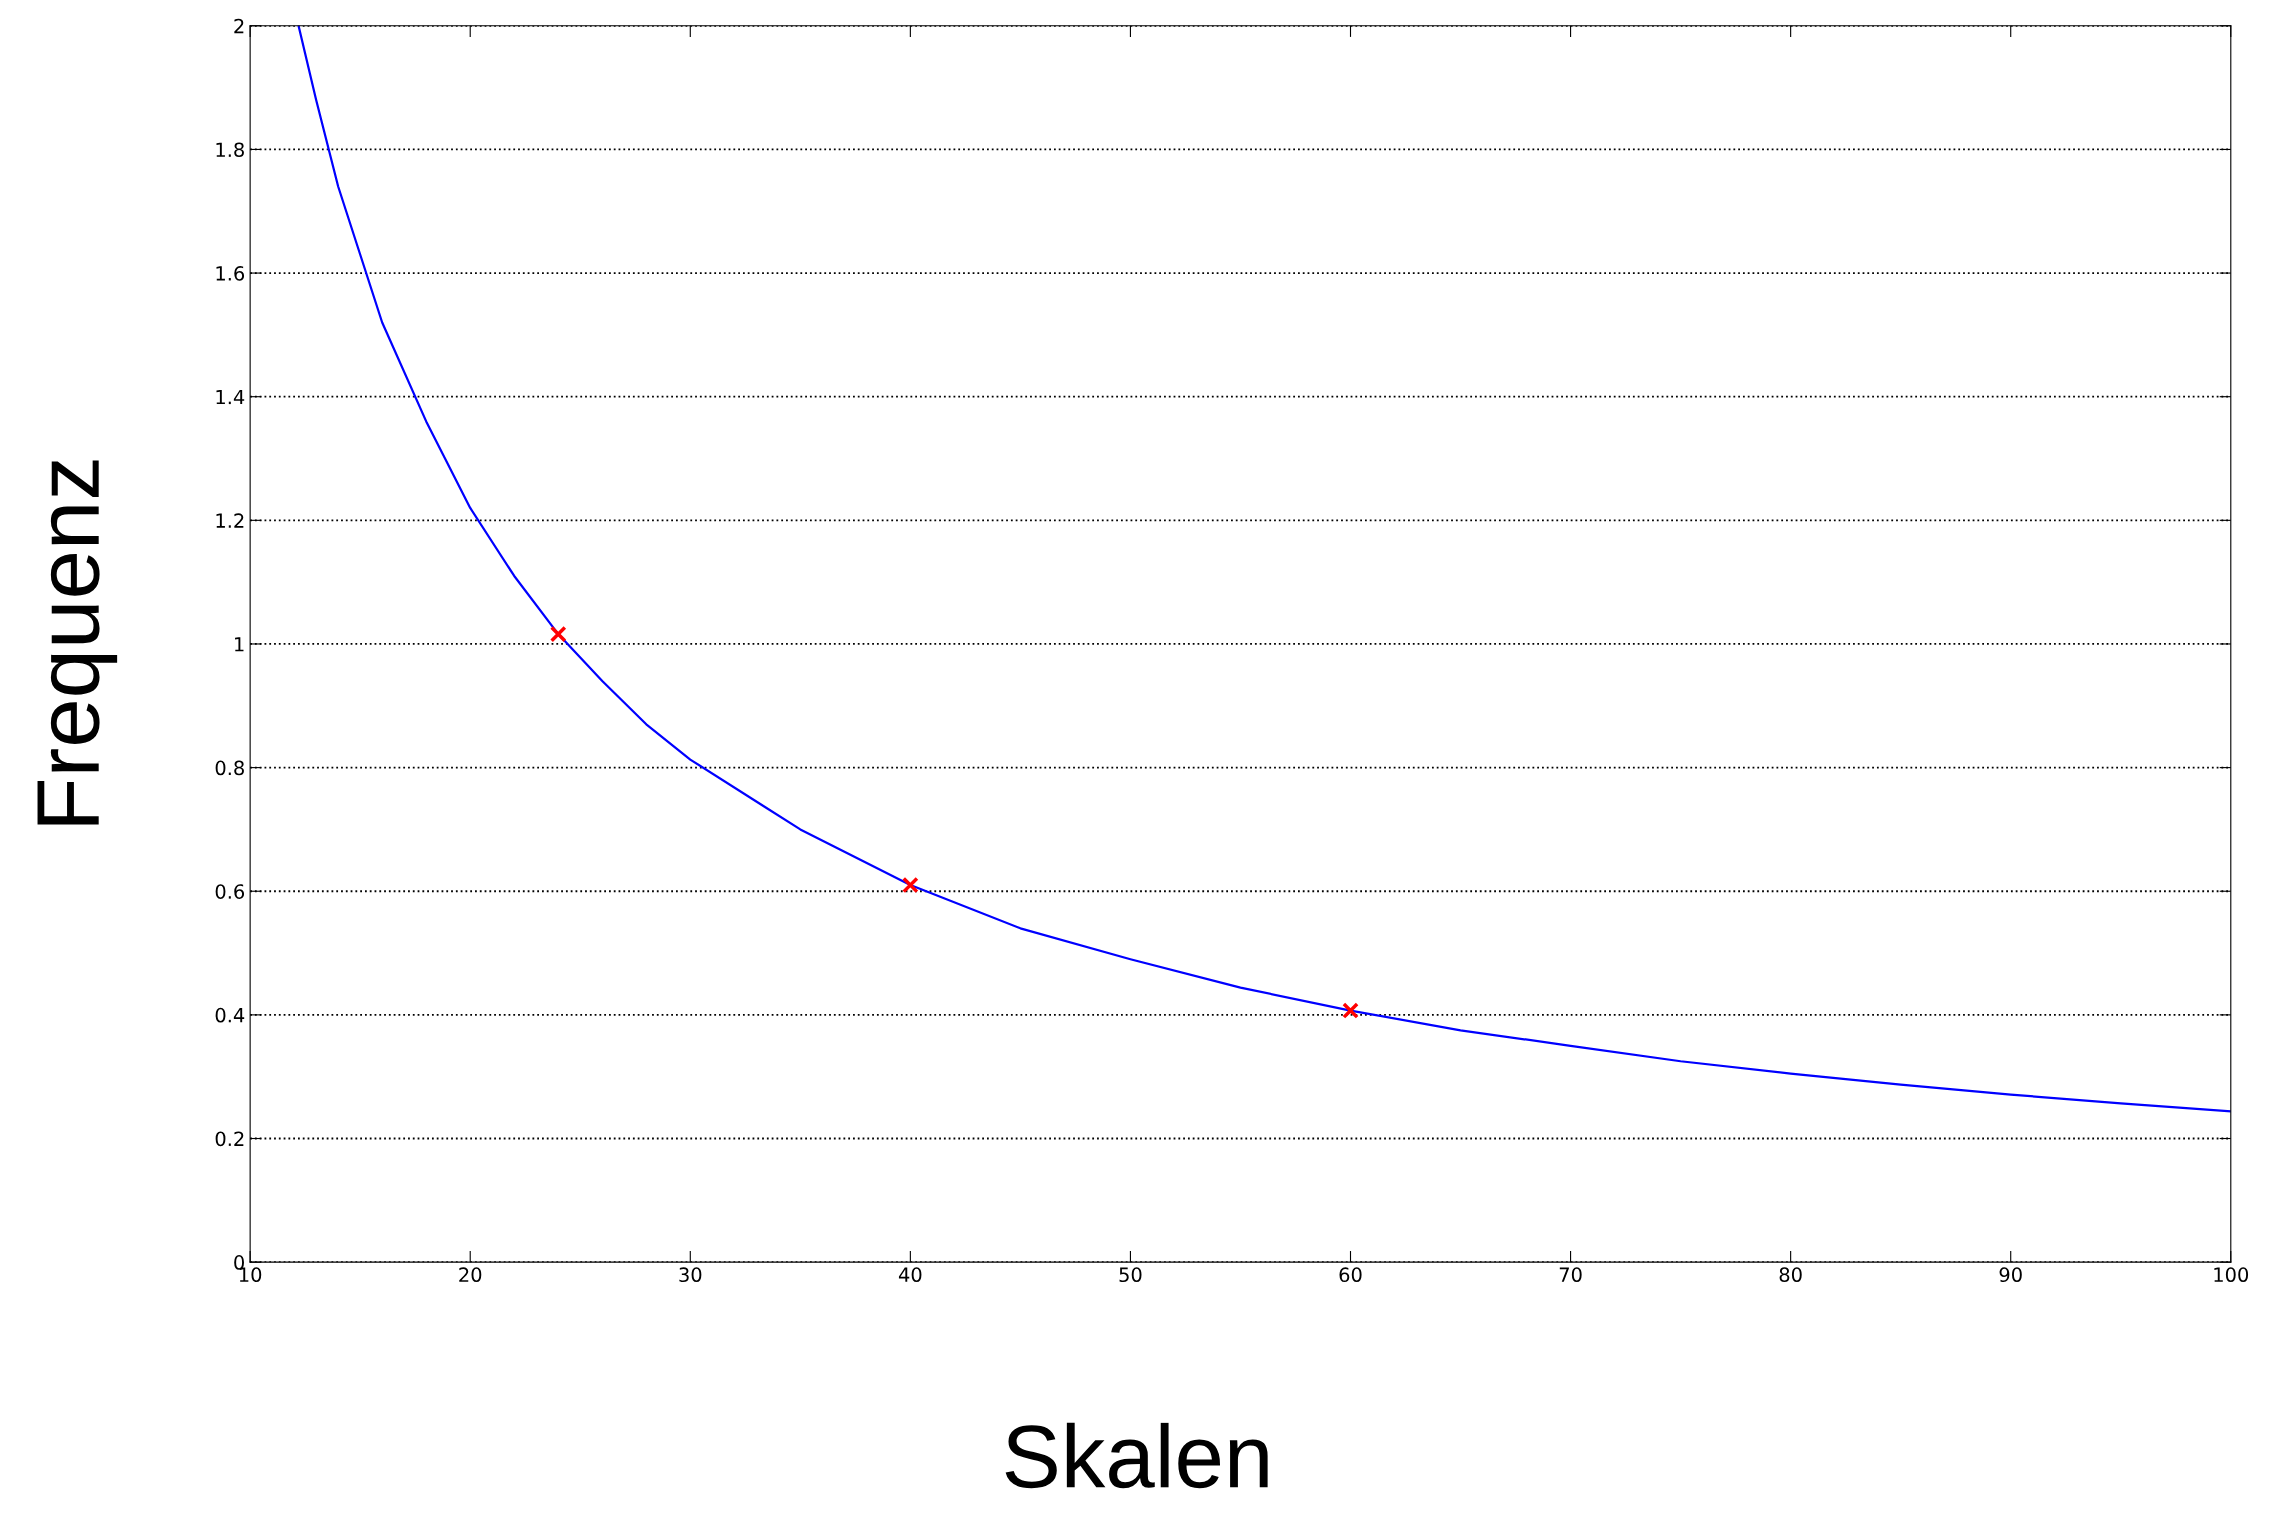  What do you see at coordinates (1570, 1275) in the screenshot?
I see `x-tick-label: 70` at bounding box center [1570, 1275].